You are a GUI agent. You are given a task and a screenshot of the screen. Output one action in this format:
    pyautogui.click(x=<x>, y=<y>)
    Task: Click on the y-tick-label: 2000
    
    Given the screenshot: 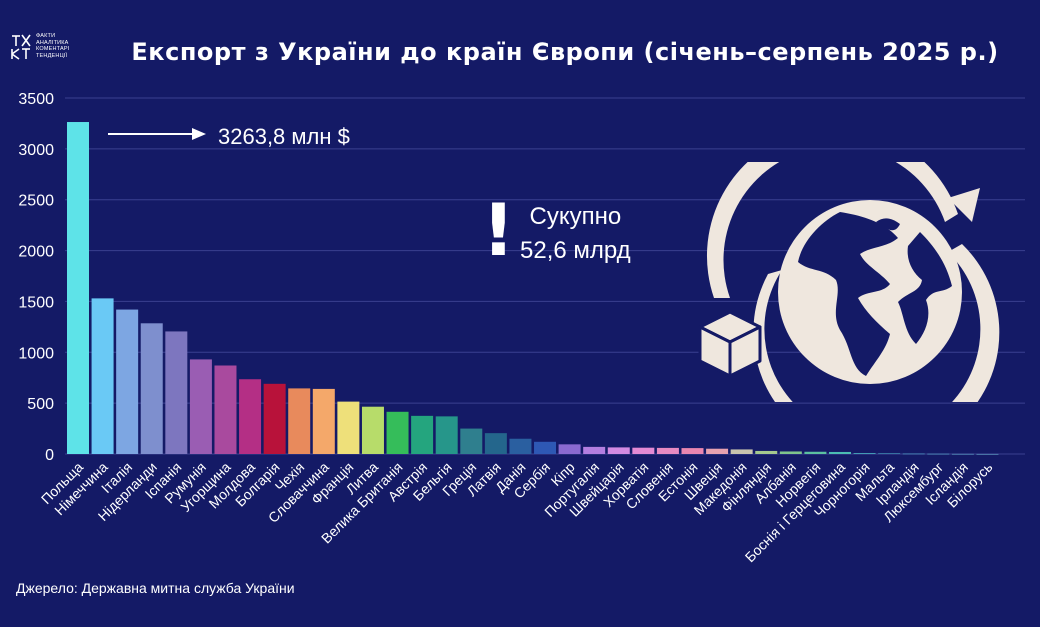 What is the action you would take?
    pyautogui.click(x=36, y=252)
    